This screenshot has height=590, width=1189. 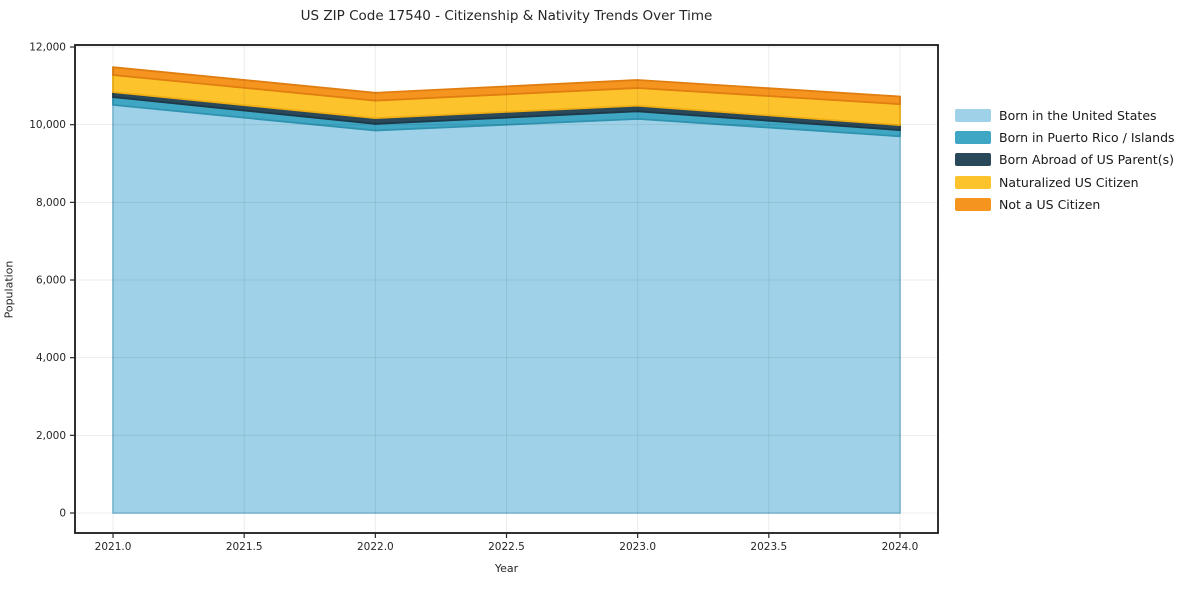 What do you see at coordinates (244, 547) in the screenshot?
I see `x-tick-label: 2021.5` at bounding box center [244, 547].